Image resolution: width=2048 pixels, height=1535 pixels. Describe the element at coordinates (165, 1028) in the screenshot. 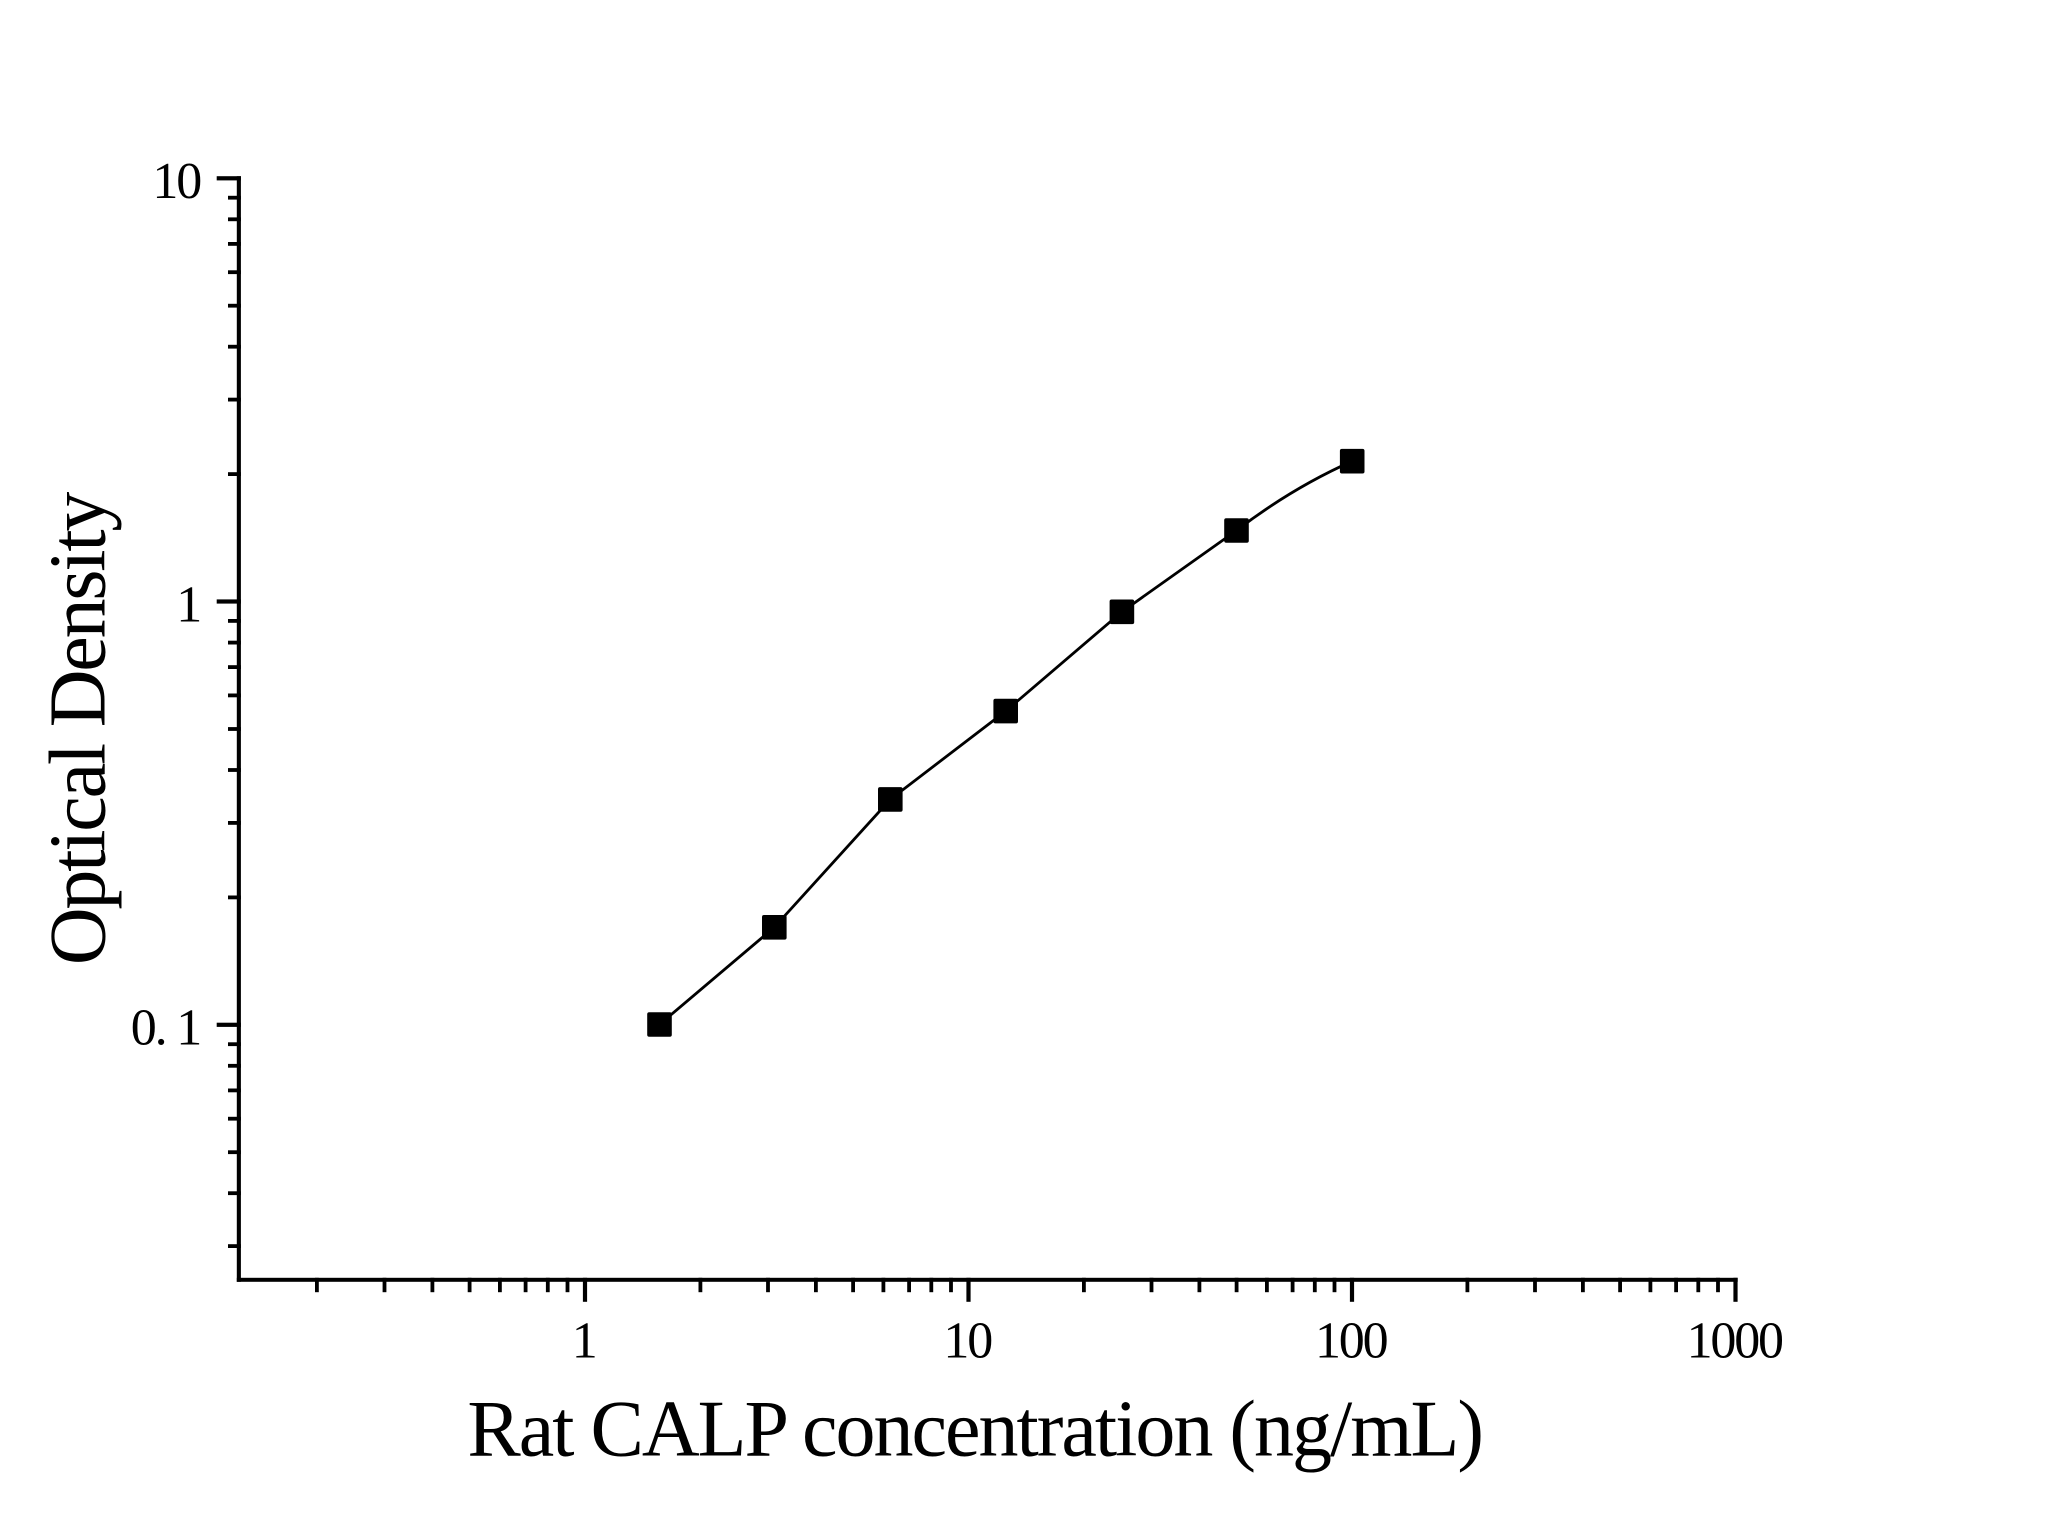

I see `svg-text: 0. 1` at that location.